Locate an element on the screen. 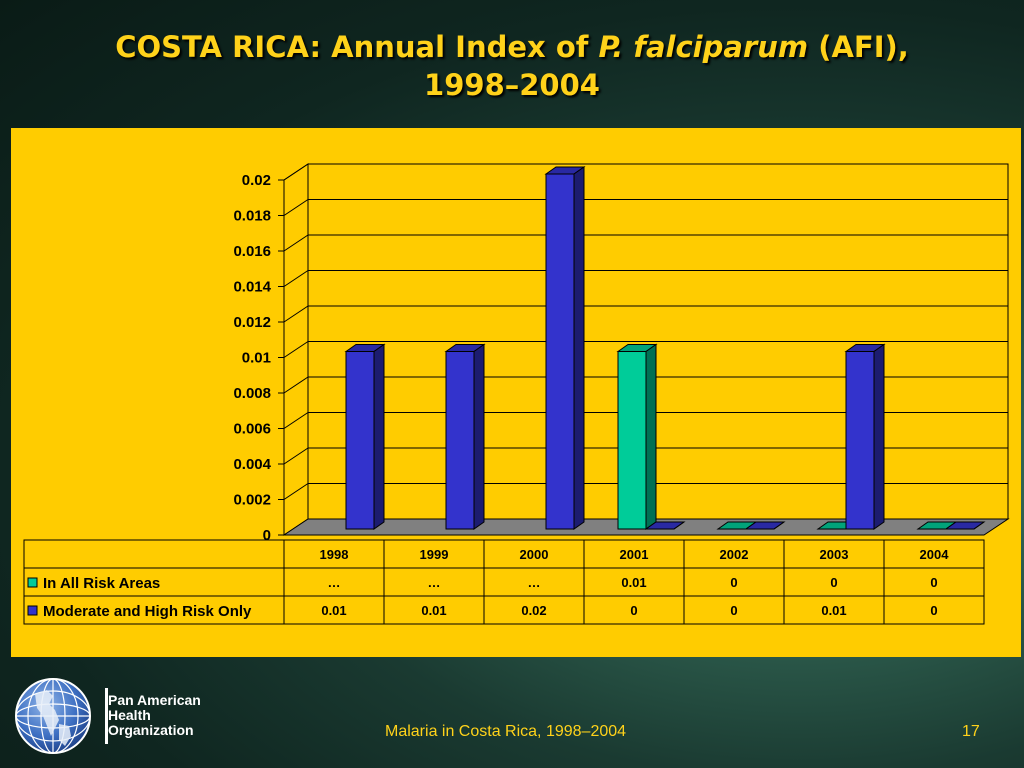 The height and width of the screenshot is (768, 1024). logo-divider is located at coordinates (106, 716).